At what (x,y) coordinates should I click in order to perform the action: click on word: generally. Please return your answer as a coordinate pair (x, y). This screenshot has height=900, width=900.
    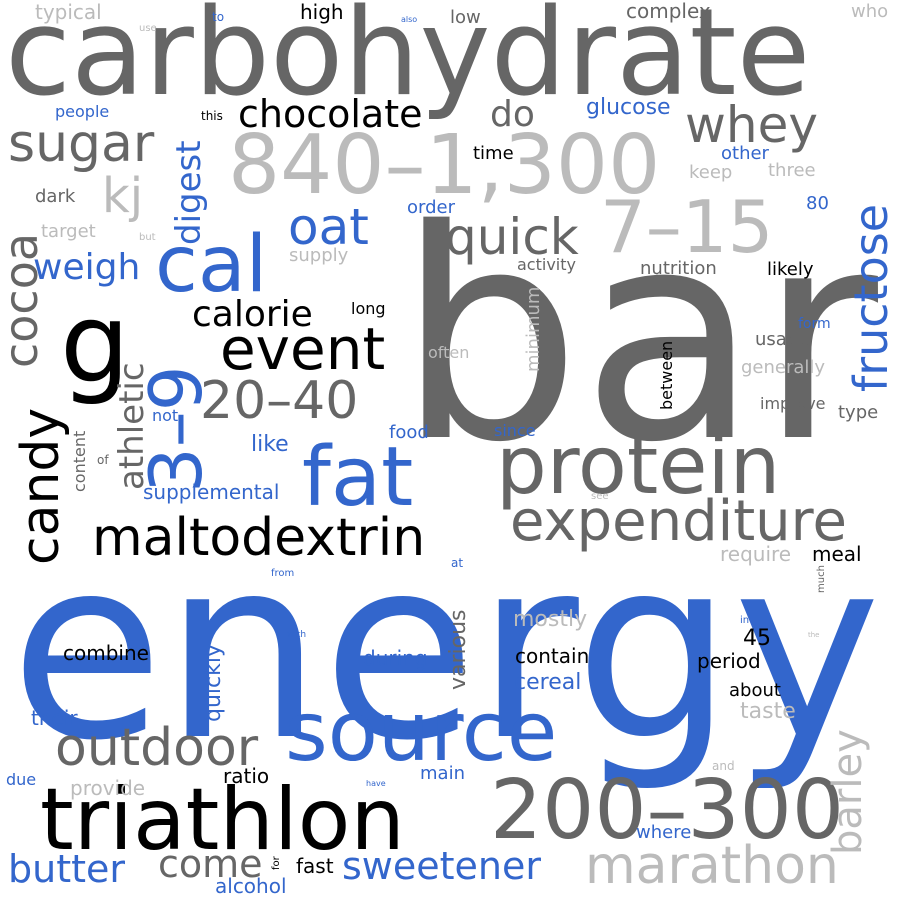
    Looking at the image, I should click on (783, 367).